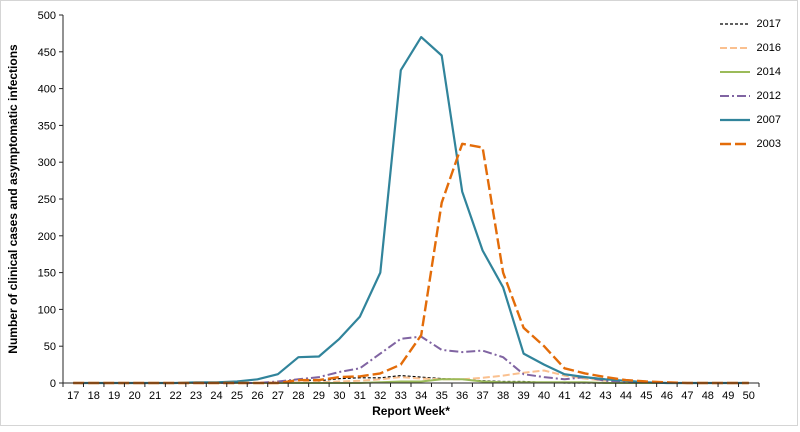 The image size is (800, 432). What do you see at coordinates (237, 396) in the screenshot?
I see `x-tick-label: 25` at bounding box center [237, 396].